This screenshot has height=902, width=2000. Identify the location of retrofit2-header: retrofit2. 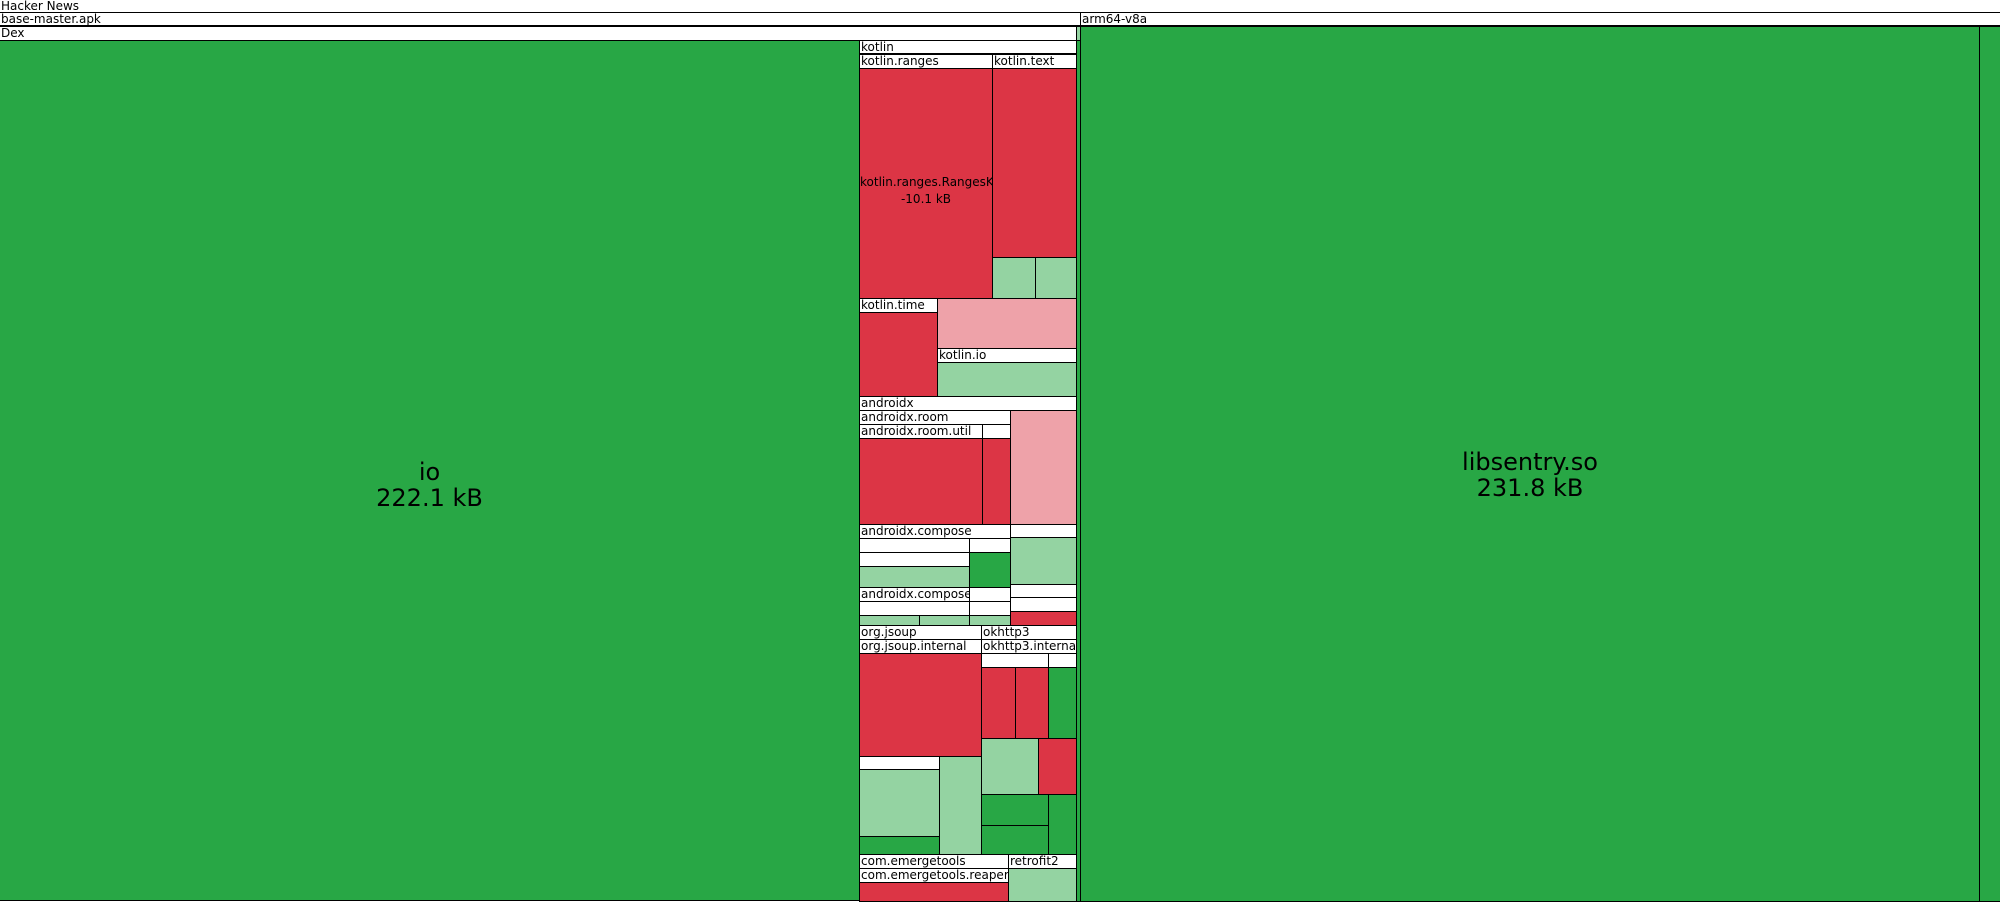
(1042, 861).